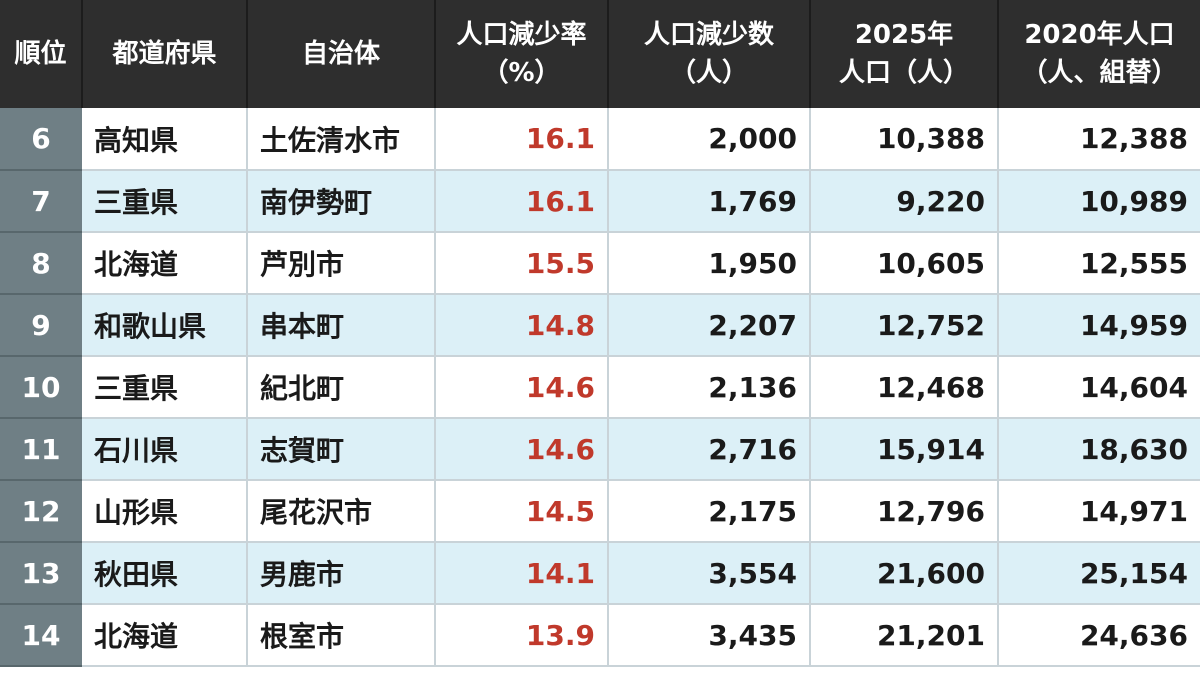  Describe the element at coordinates (165, 511) in the screenshot. I see `cell-prefecture: 山形県` at that location.